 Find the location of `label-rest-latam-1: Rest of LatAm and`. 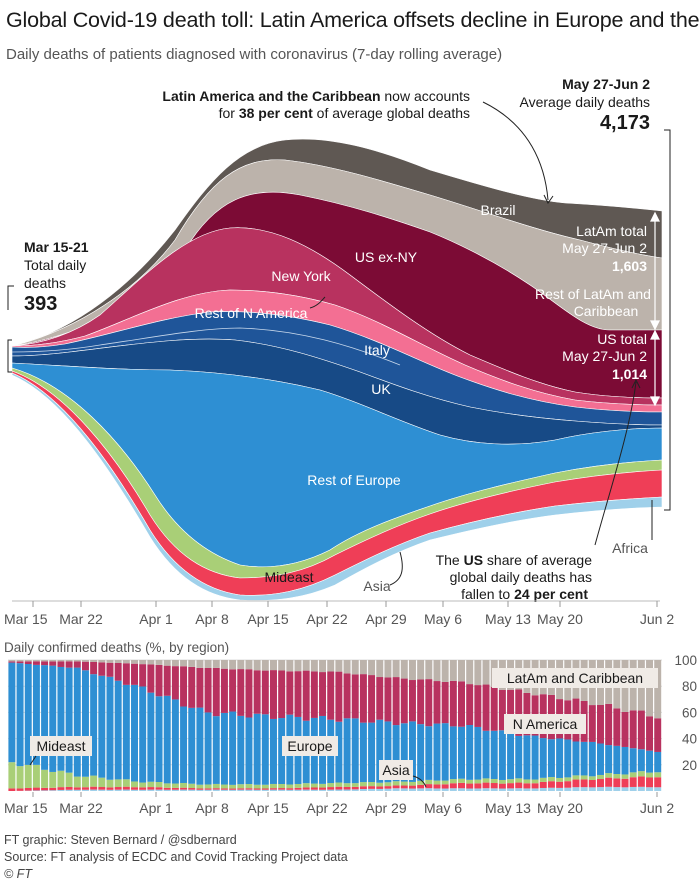

label-rest-latam-1: Rest of LatAm and is located at coordinates (593, 294).